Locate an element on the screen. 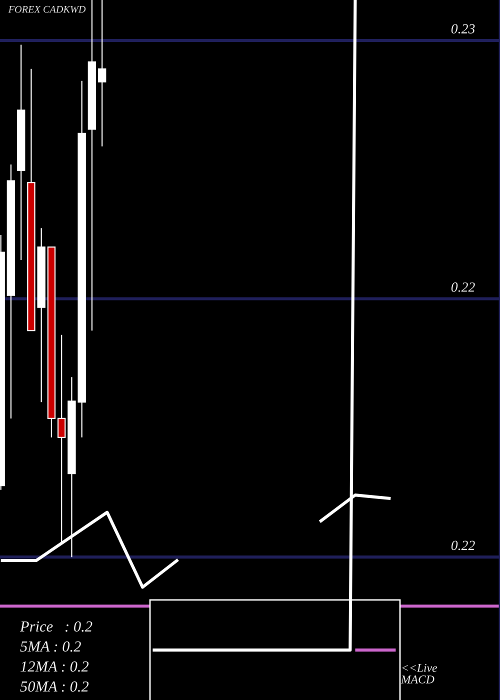 This screenshot has height=700, width=500. annotation: <<Live MACD is located at coordinates (418, 674).